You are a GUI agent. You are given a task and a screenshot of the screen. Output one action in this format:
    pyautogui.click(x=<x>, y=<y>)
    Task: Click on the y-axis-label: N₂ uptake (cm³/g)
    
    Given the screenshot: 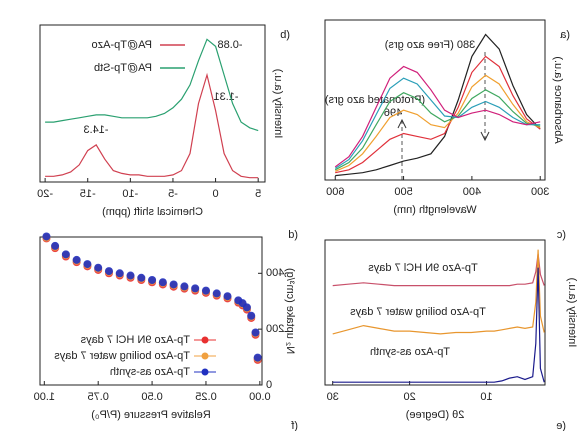 What is the action you would take?
    pyautogui.click(x=290, y=311)
    